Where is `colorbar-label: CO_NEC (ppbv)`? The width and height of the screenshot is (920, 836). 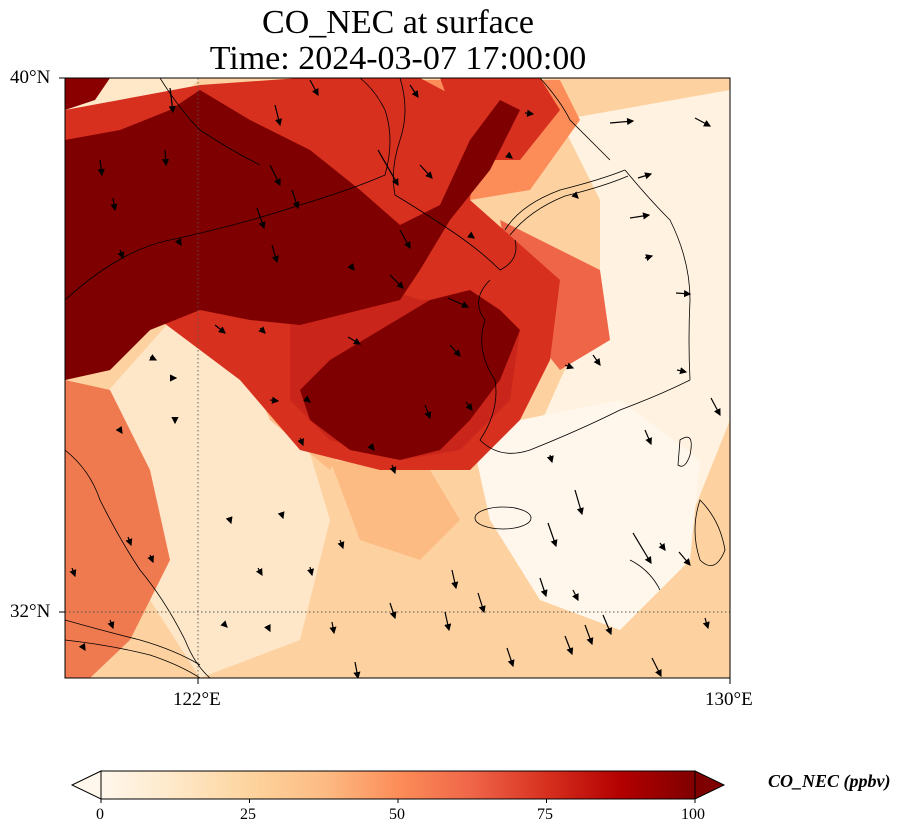
colorbar-label: CO_NEC (ppbv) is located at coordinates (829, 781).